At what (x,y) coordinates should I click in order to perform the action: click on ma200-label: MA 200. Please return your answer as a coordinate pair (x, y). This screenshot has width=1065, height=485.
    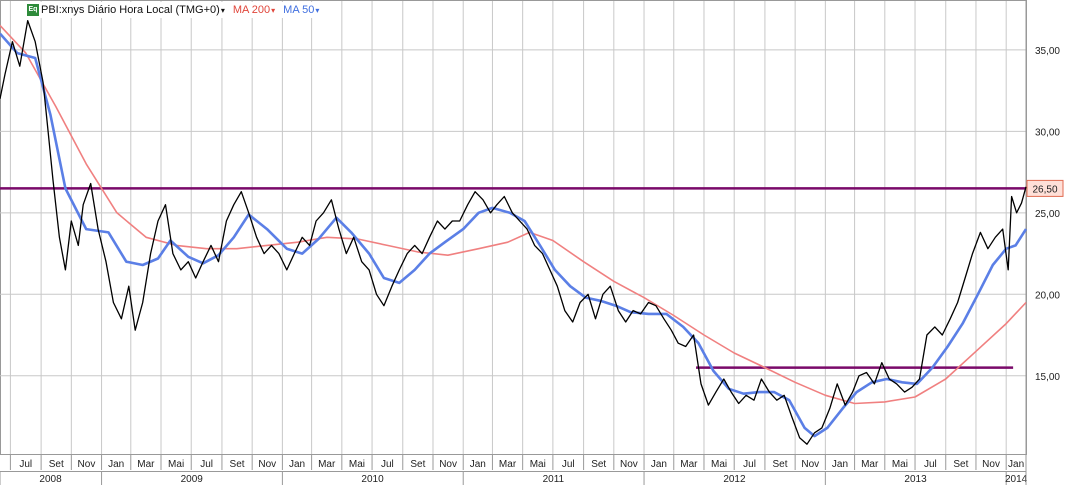
    Looking at the image, I should click on (251, 10).